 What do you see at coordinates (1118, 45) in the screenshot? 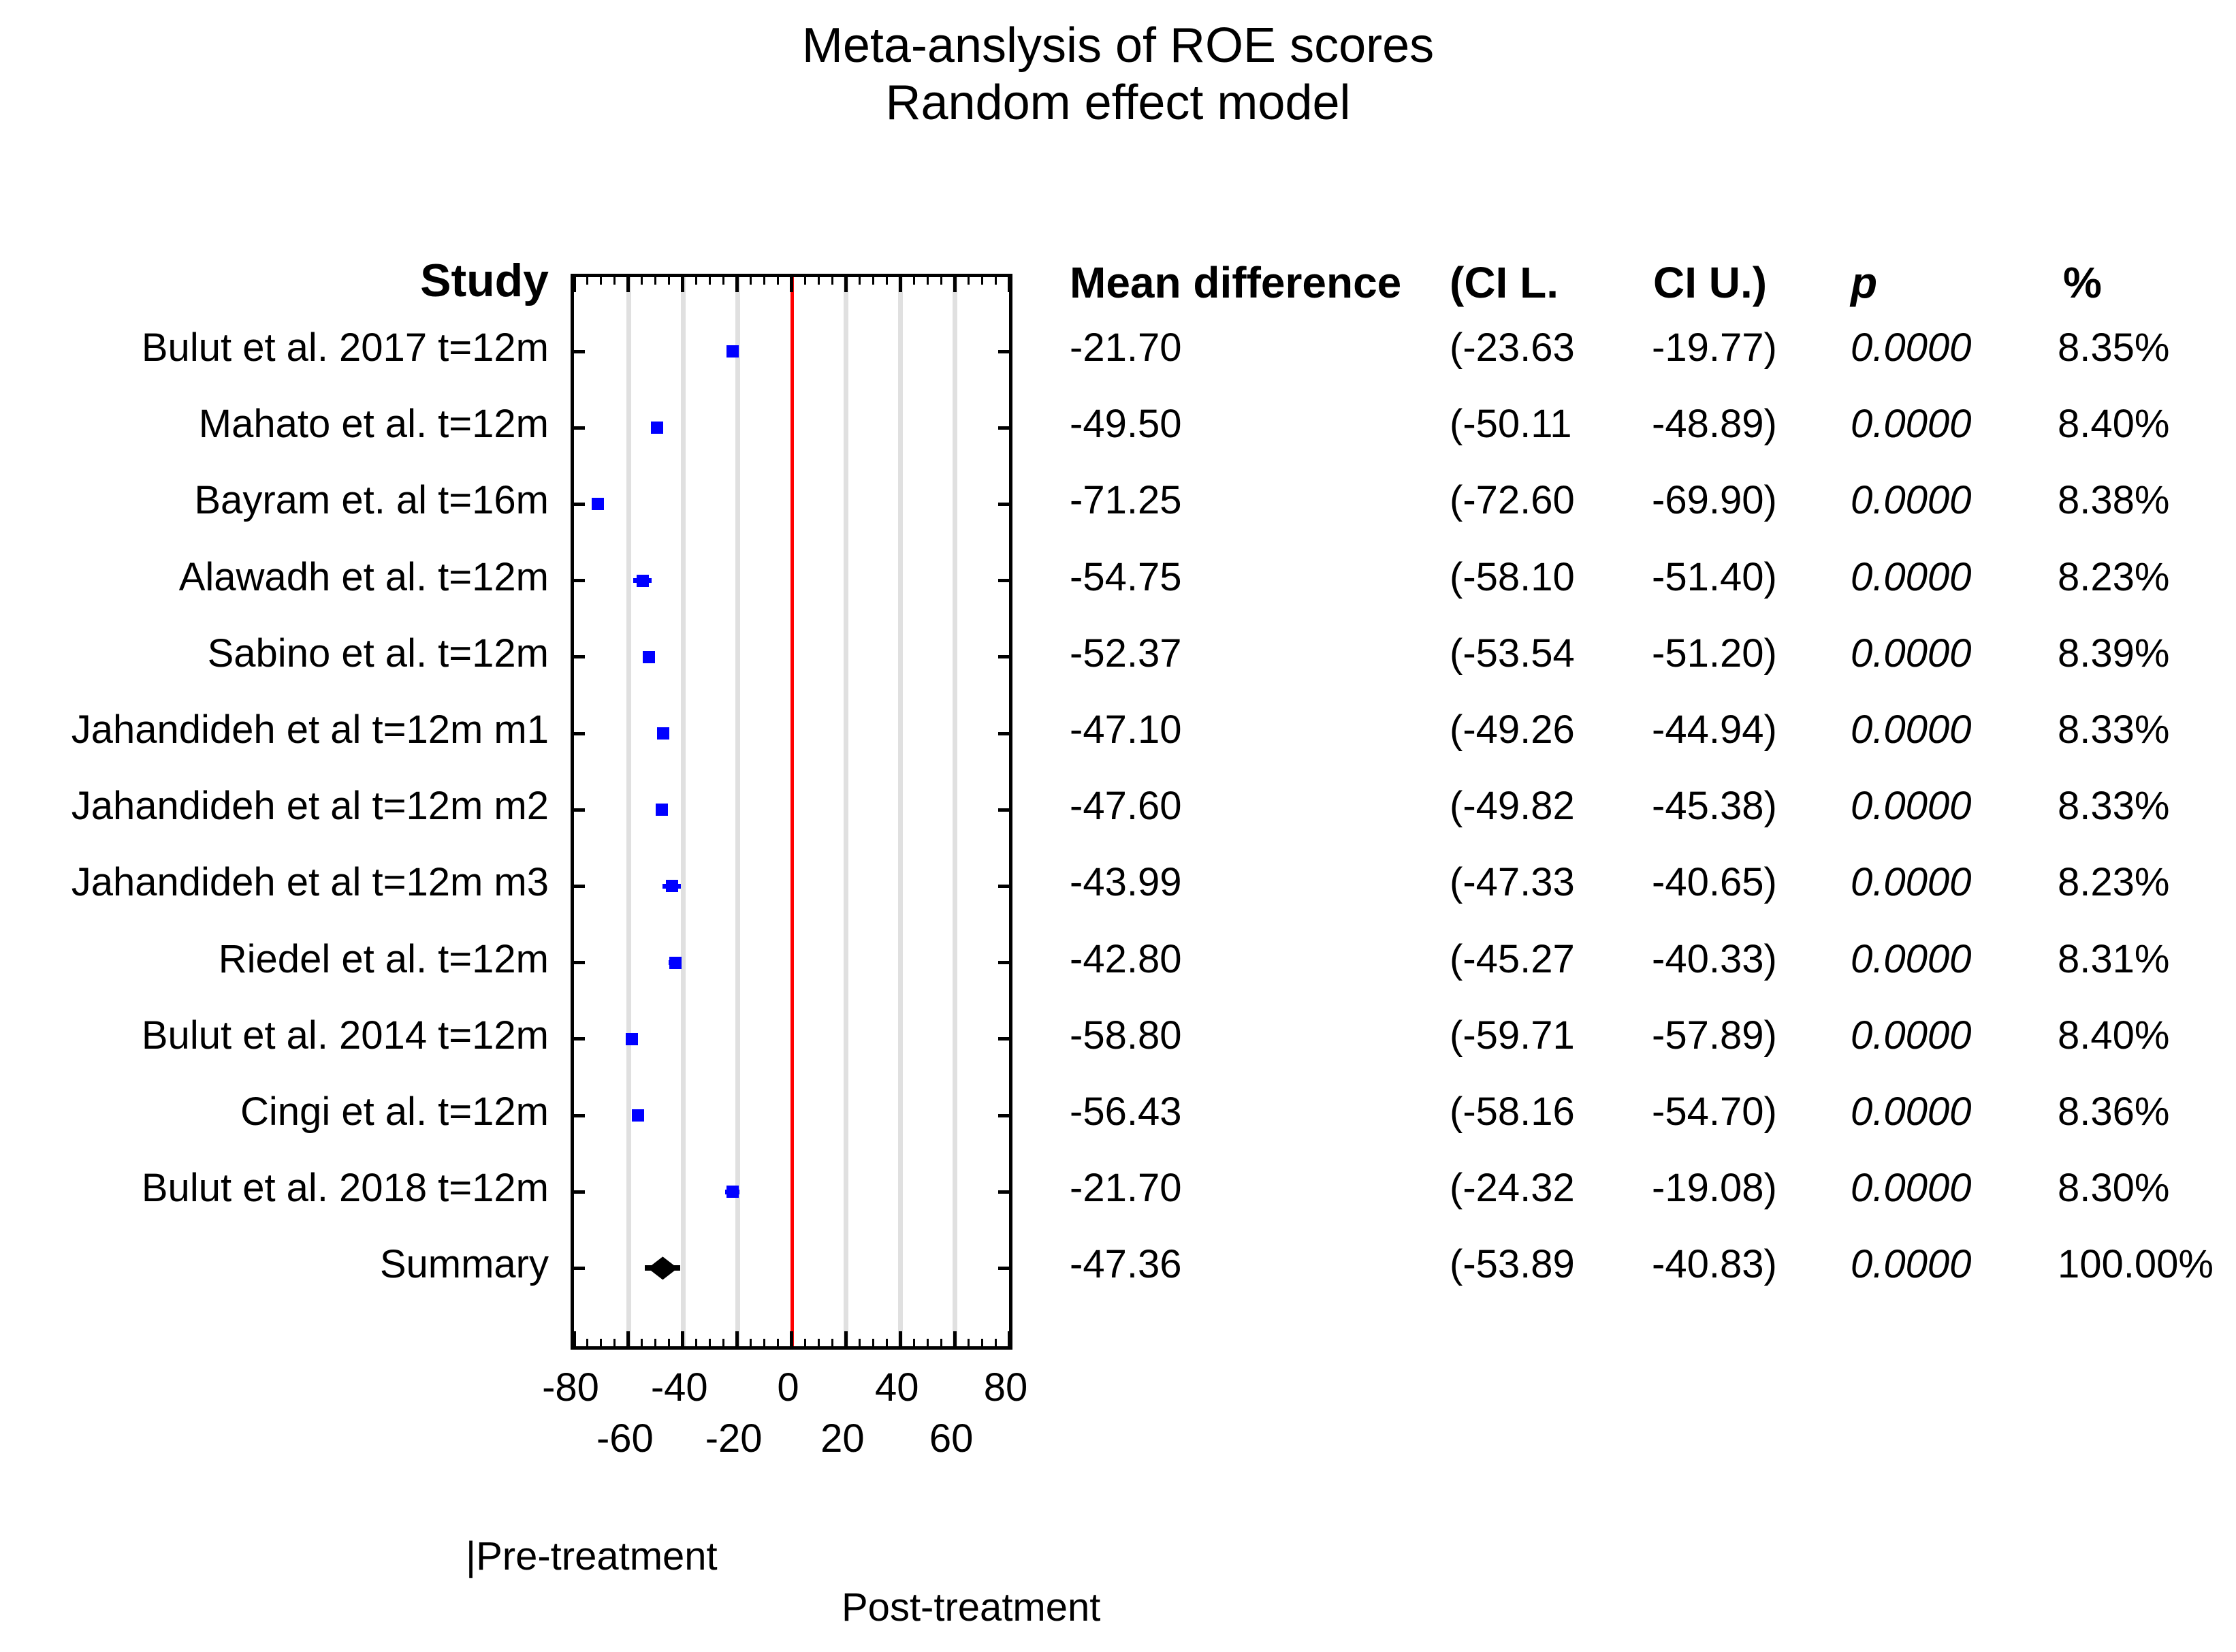
I see `chart-title-line1: Meta-anslysis of ROE scores` at bounding box center [1118, 45].